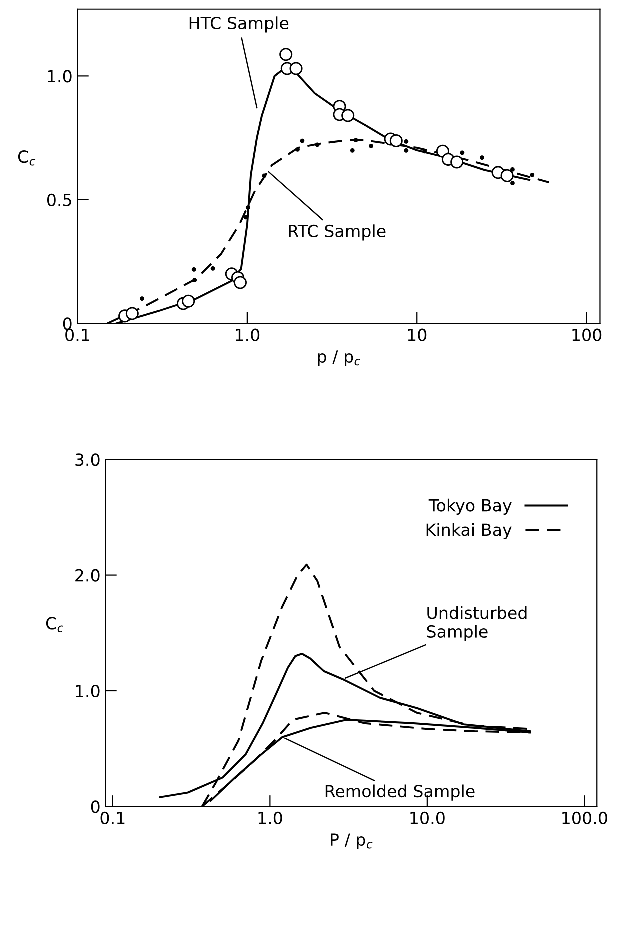 The image size is (622, 938). I want to click on x-tick-label: 100.0, so click(585, 818).